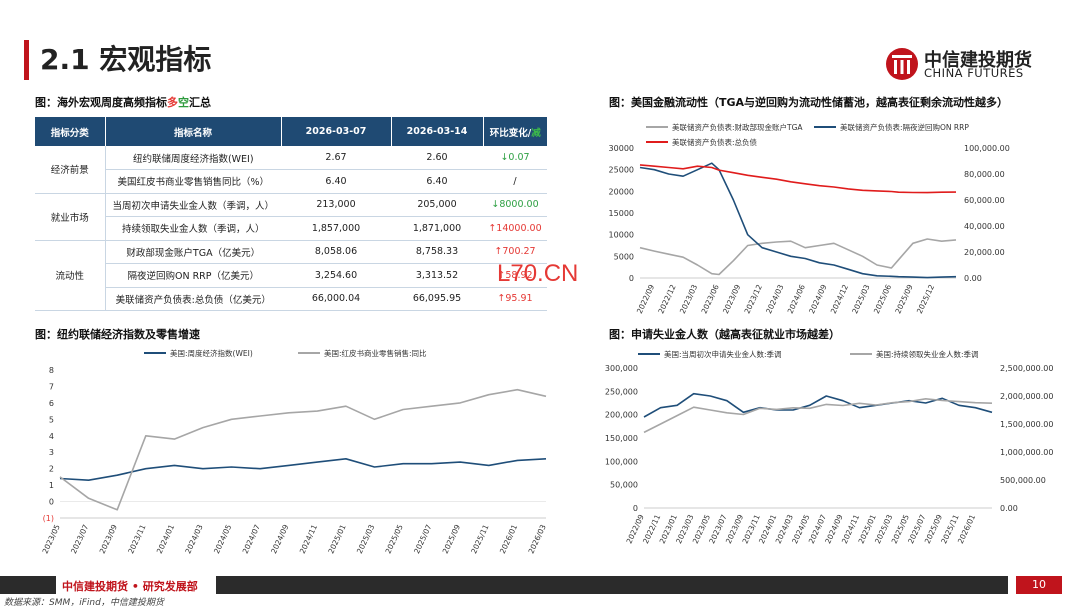 Image resolution: width=1080 pixels, height=608 pixels. What do you see at coordinates (1026, 368) in the screenshot?
I see `y-right-tick-label: 2,500,000.00` at bounding box center [1026, 368].